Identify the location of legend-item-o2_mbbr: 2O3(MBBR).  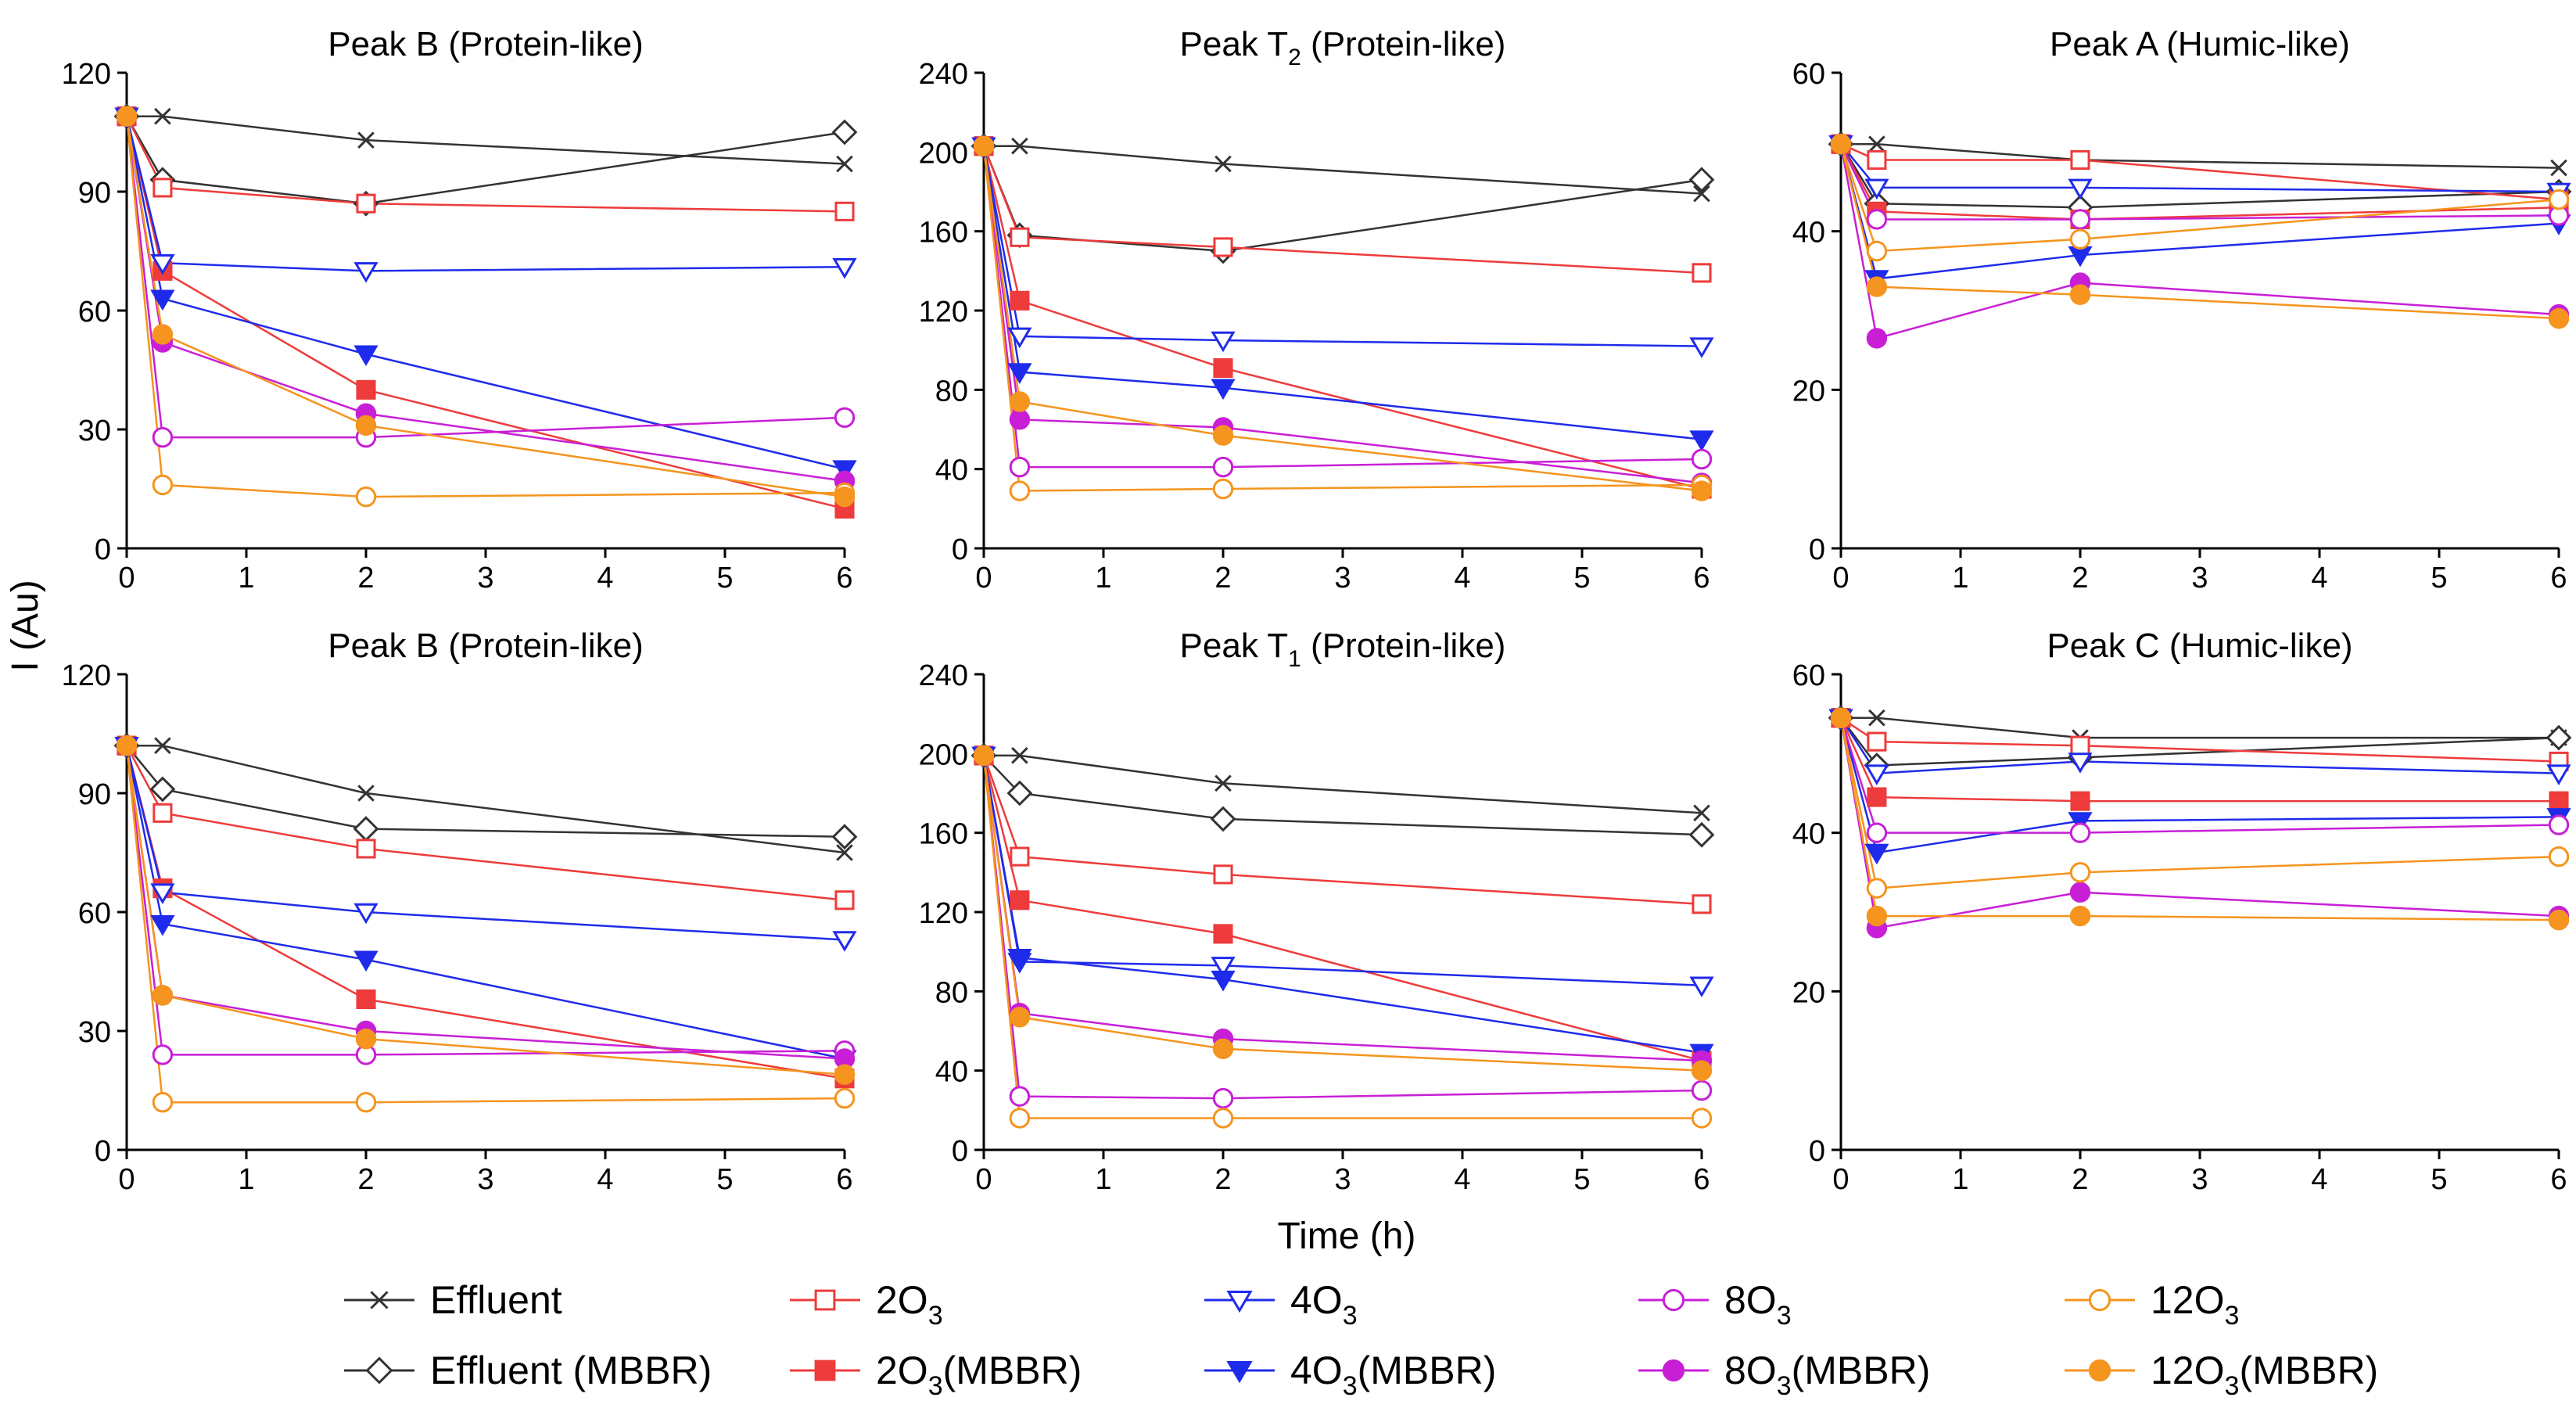
(936, 1375).